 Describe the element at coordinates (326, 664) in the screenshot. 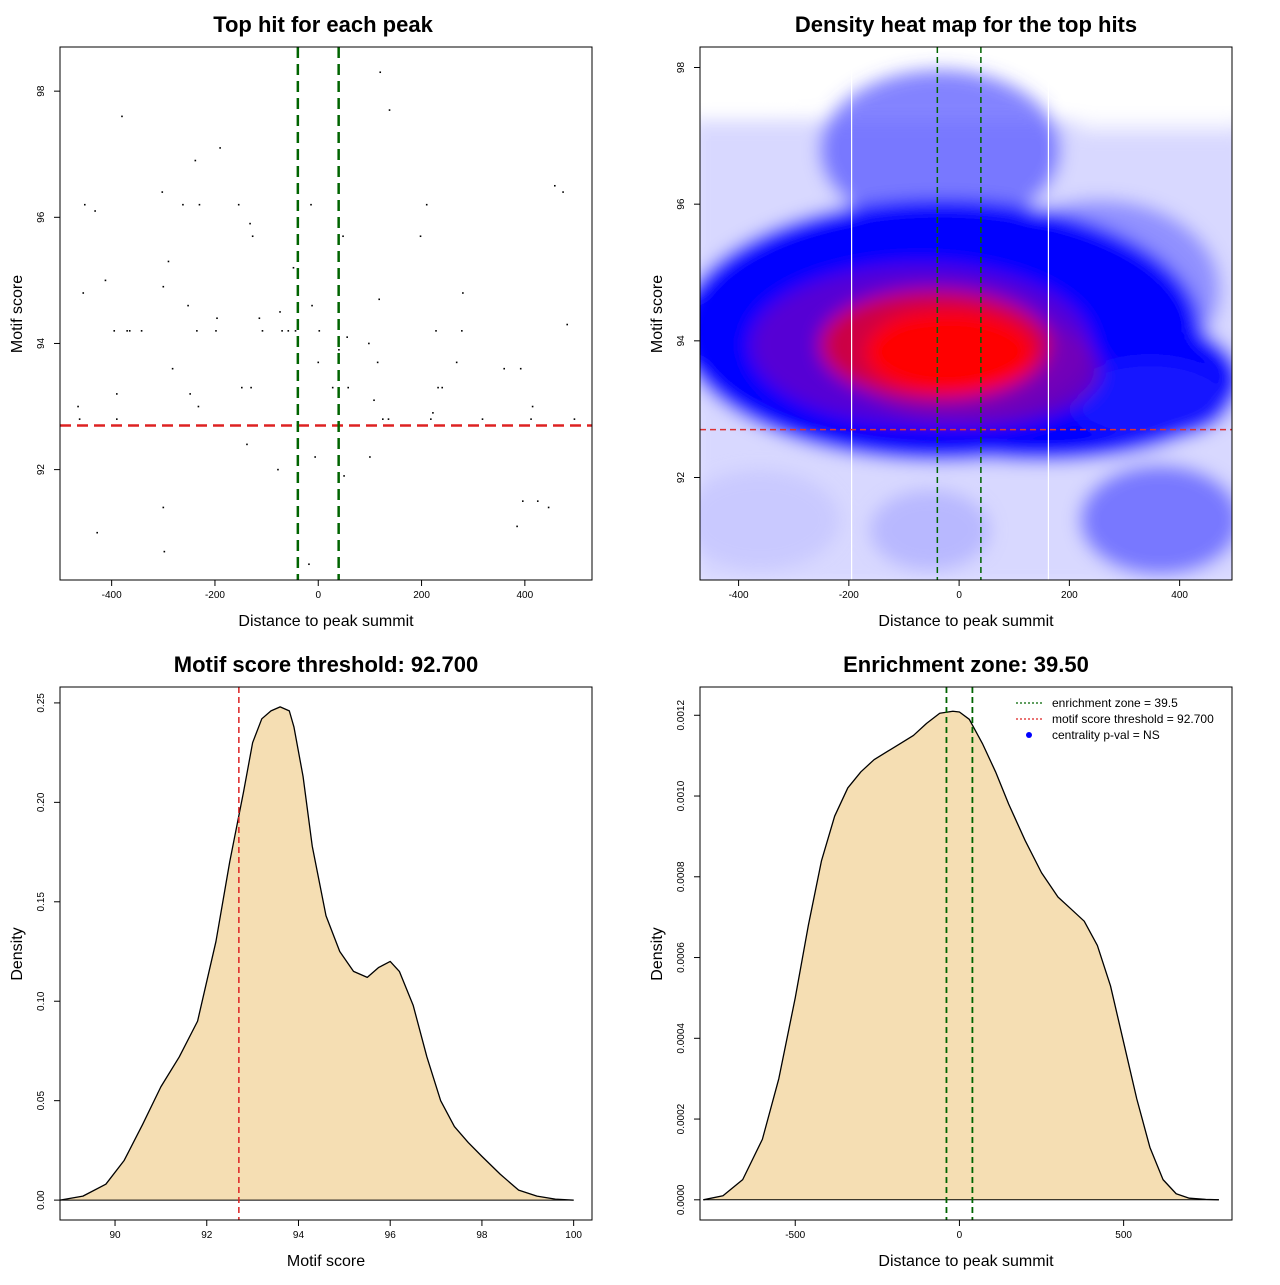

I see `score-density-title: Motif score threshold: 92.700` at that location.